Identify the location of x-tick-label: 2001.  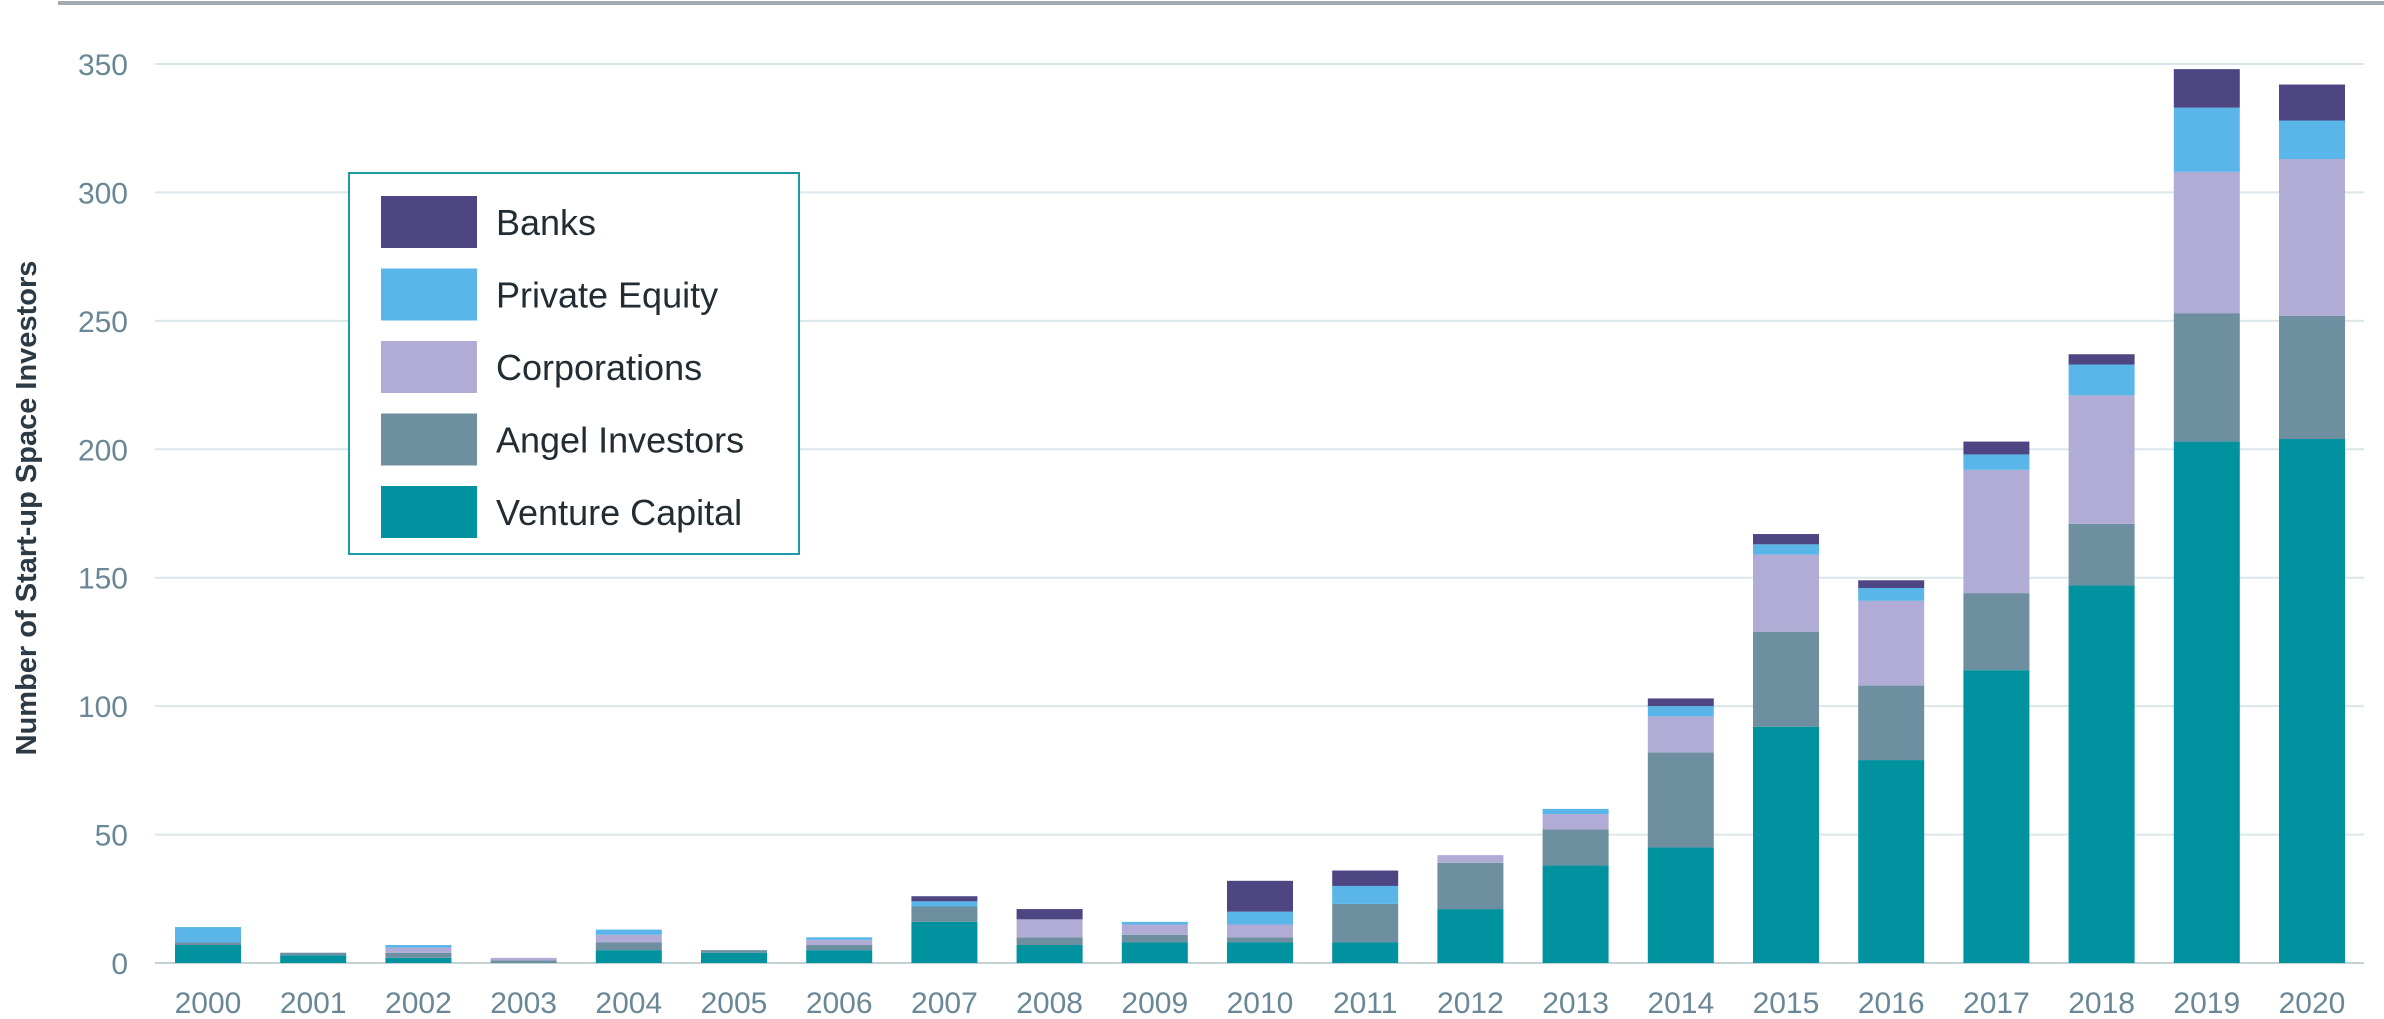
(313, 1003).